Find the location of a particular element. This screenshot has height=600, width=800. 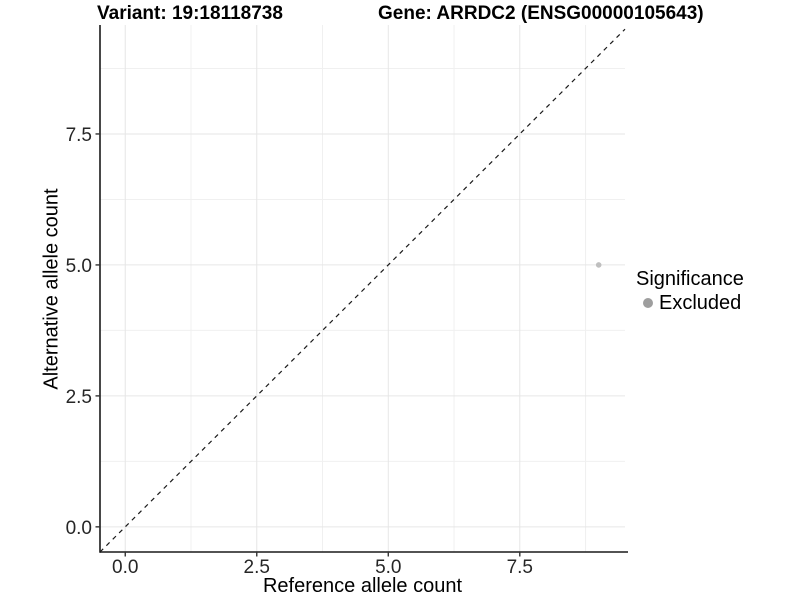

data-point is located at coordinates (598, 265).